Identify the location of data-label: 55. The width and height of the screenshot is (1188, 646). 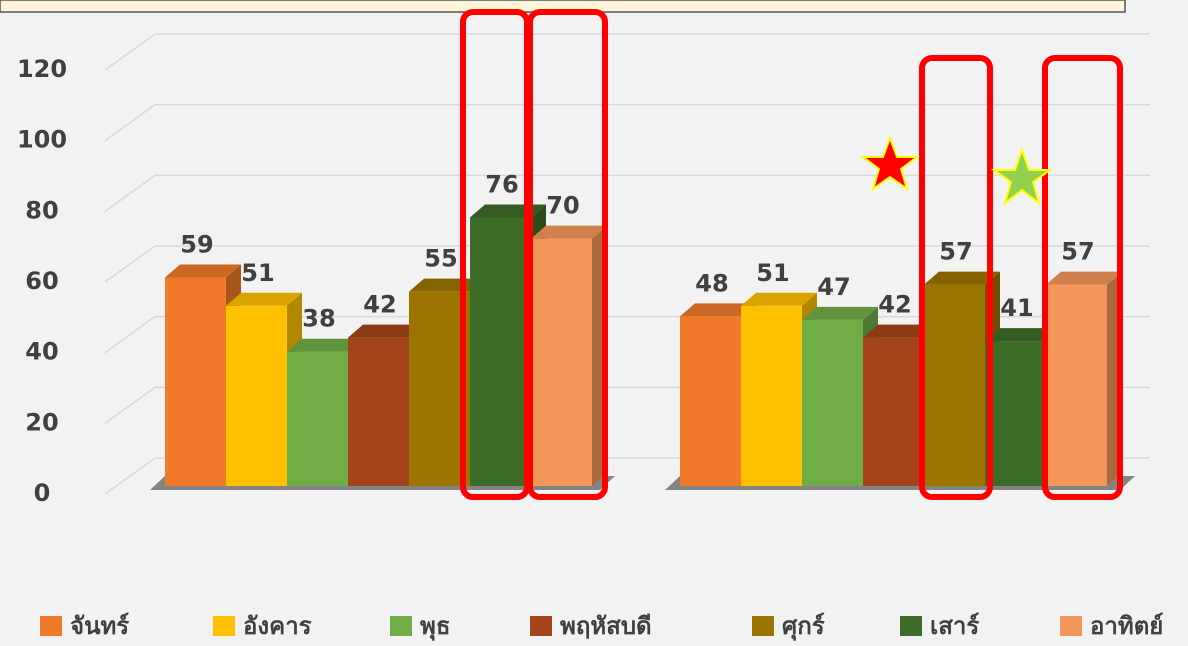
(440, 259).